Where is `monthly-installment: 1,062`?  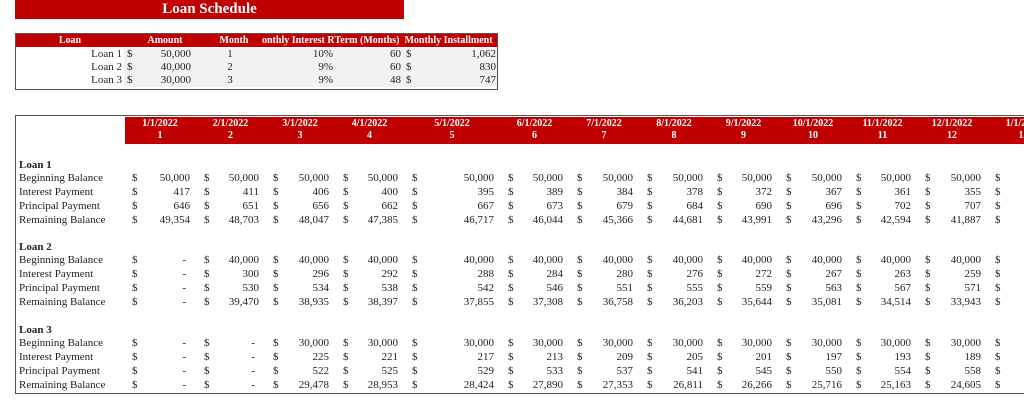
monthly-installment: 1,062 is located at coordinates (483, 54).